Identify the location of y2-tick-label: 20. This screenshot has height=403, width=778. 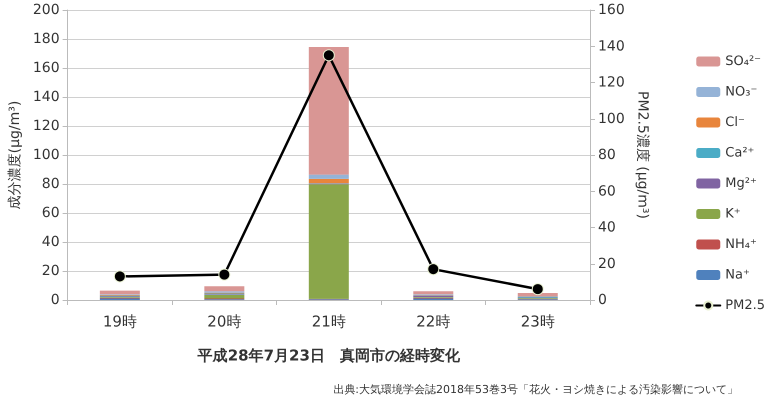
(607, 264).